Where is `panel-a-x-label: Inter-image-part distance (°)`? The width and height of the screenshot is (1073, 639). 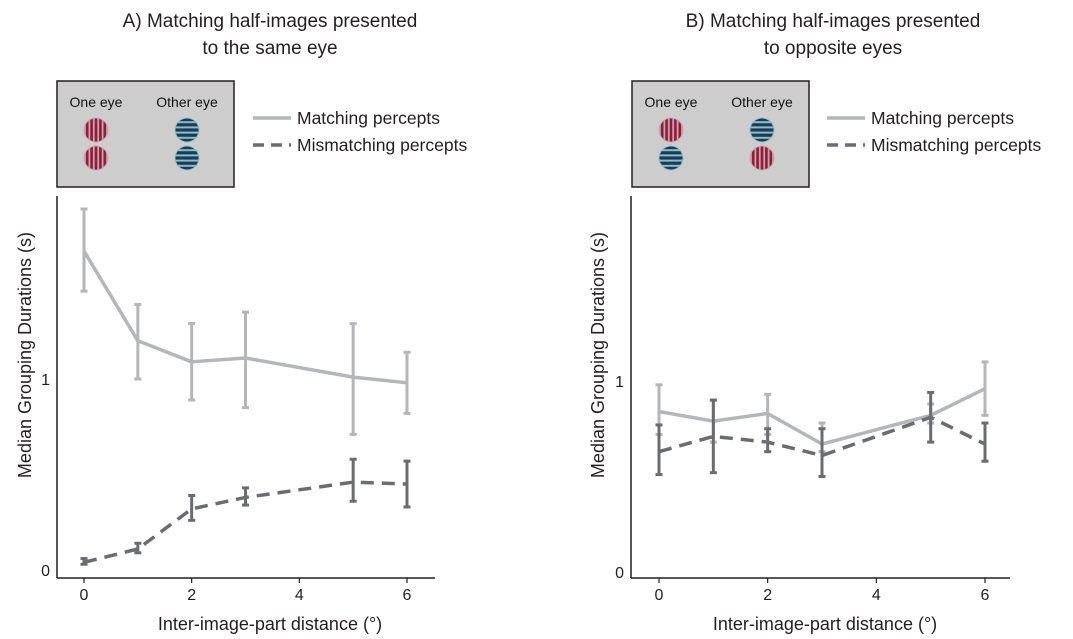
panel-a-x-label: Inter-image-part distance (°) is located at coordinates (270, 624).